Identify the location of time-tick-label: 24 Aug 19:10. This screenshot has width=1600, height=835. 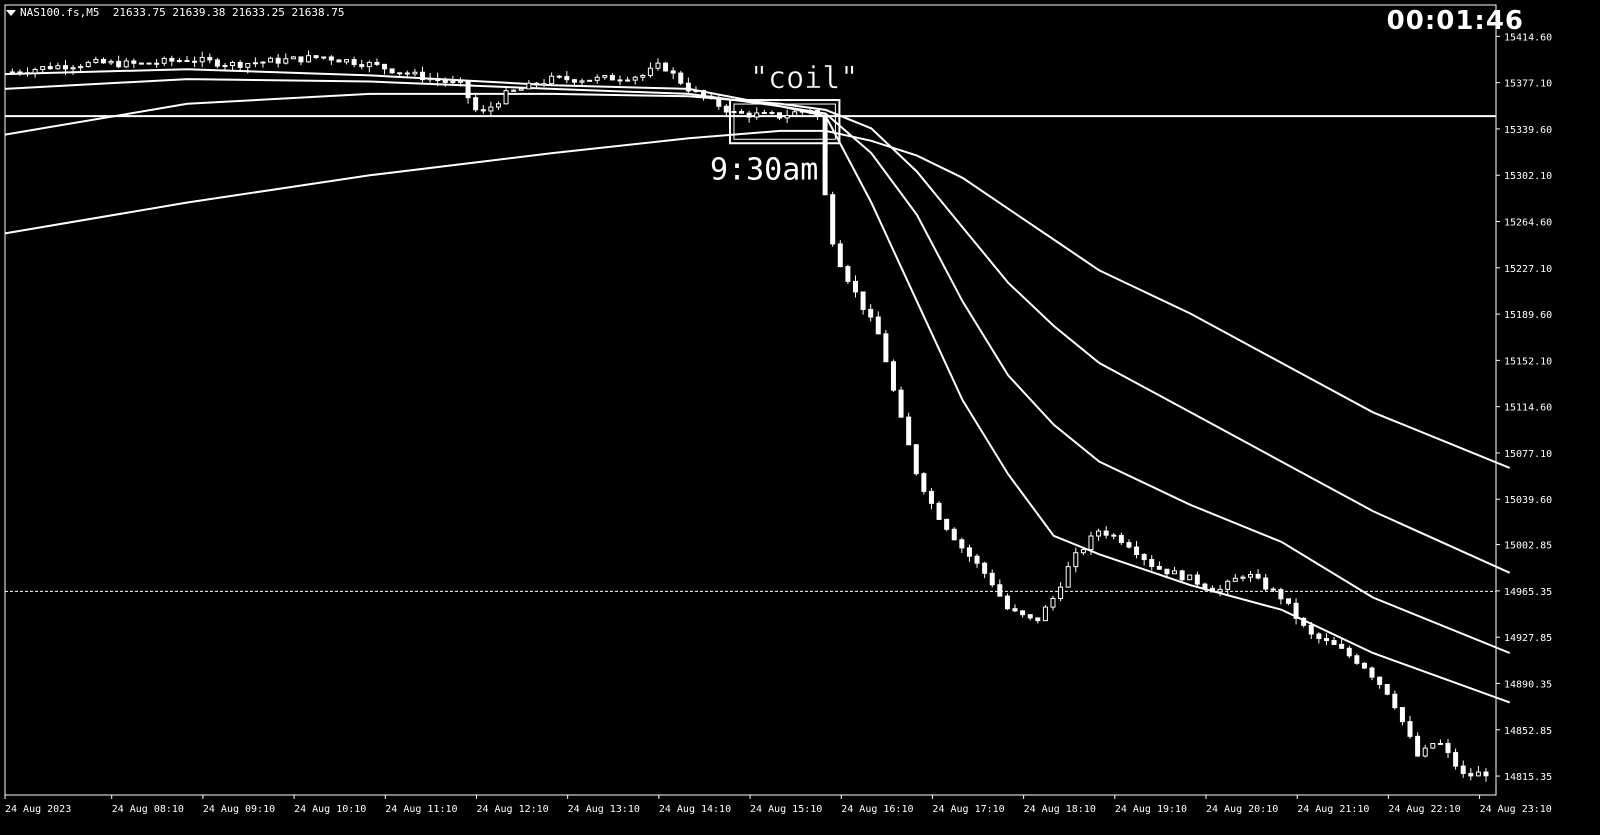
(1151, 809).